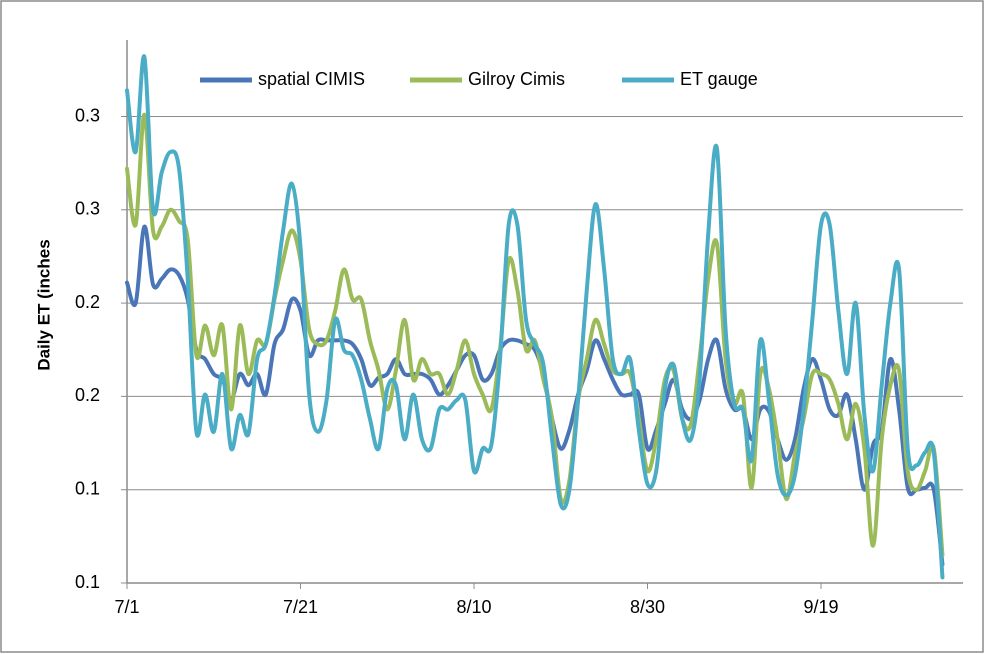 This screenshot has height=654, width=985. What do you see at coordinates (473, 607) in the screenshot?
I see `x-tick-label: 8/10` at bounding box center [473, 607].